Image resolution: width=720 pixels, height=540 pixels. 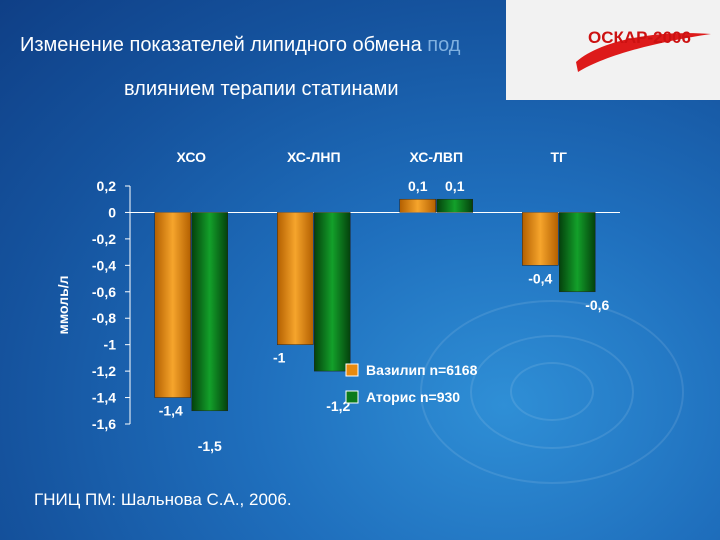 What do you see at coordinates (104, 371) in the screenshot?
I see `y-tick-label: -1,2` at bounding box center [104, 371].